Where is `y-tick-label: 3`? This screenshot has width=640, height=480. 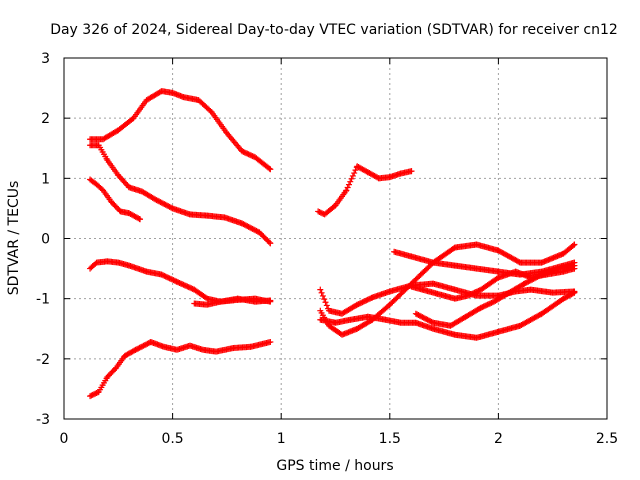
y-tick-label: 3 is located at coordinates (45, 59).